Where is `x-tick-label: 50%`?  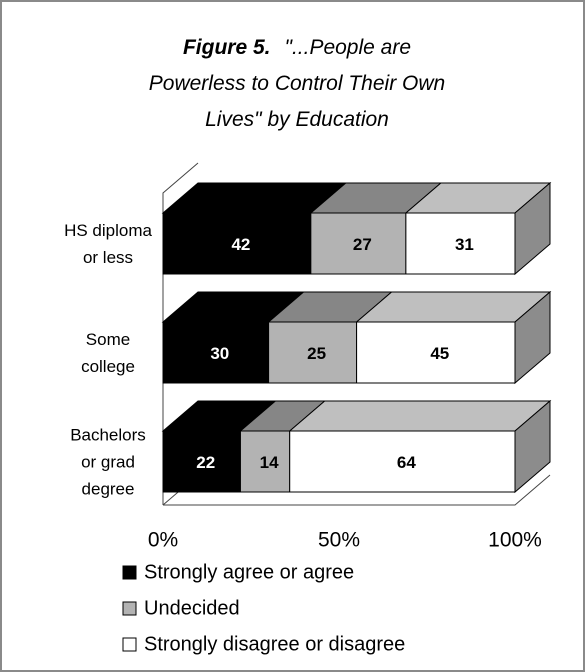 x-tick-label: 50% is located at coordinates (339, 540).